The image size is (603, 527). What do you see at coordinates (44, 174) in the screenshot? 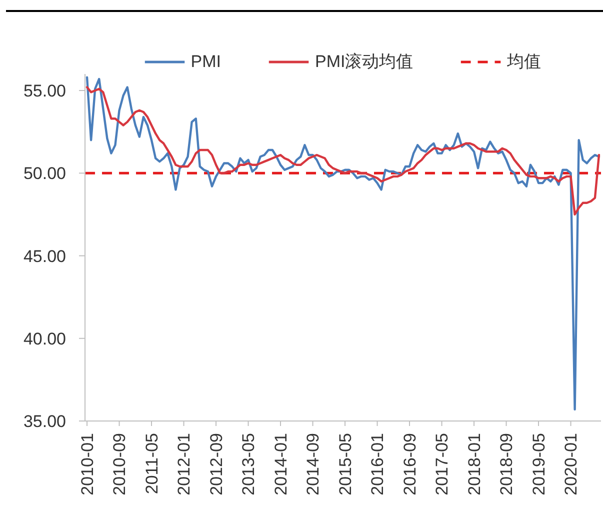
I see `y-tick-label: 50.00` at bounding box center [44, 174].